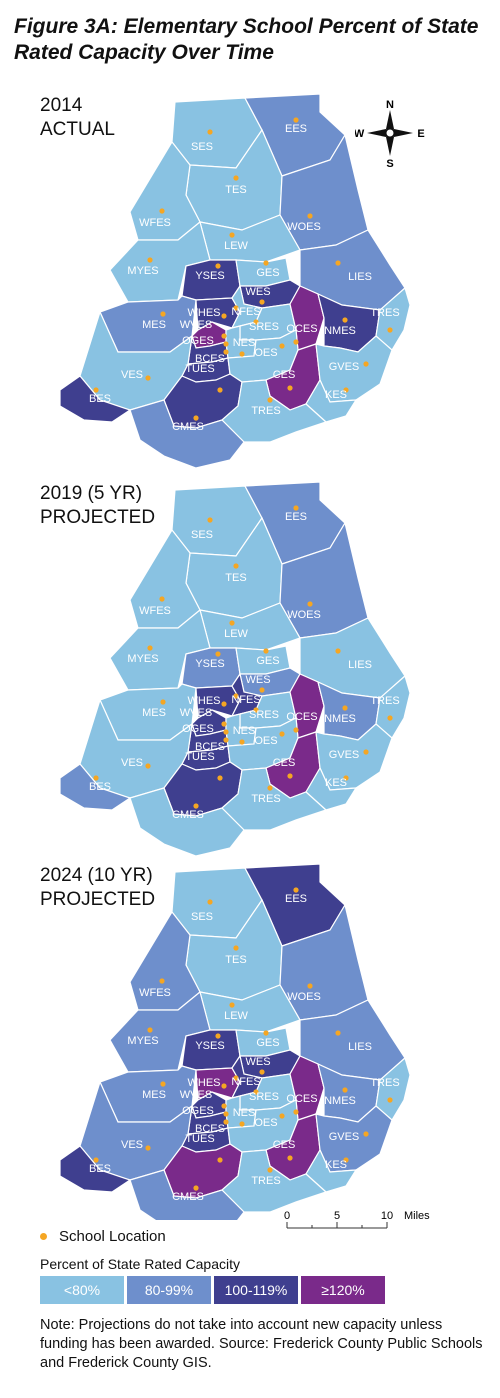  What do you see at coordinates (112, 1236) in the screenshot?
I see `school-location-label: School Location` at bounding box center [112, 1236].